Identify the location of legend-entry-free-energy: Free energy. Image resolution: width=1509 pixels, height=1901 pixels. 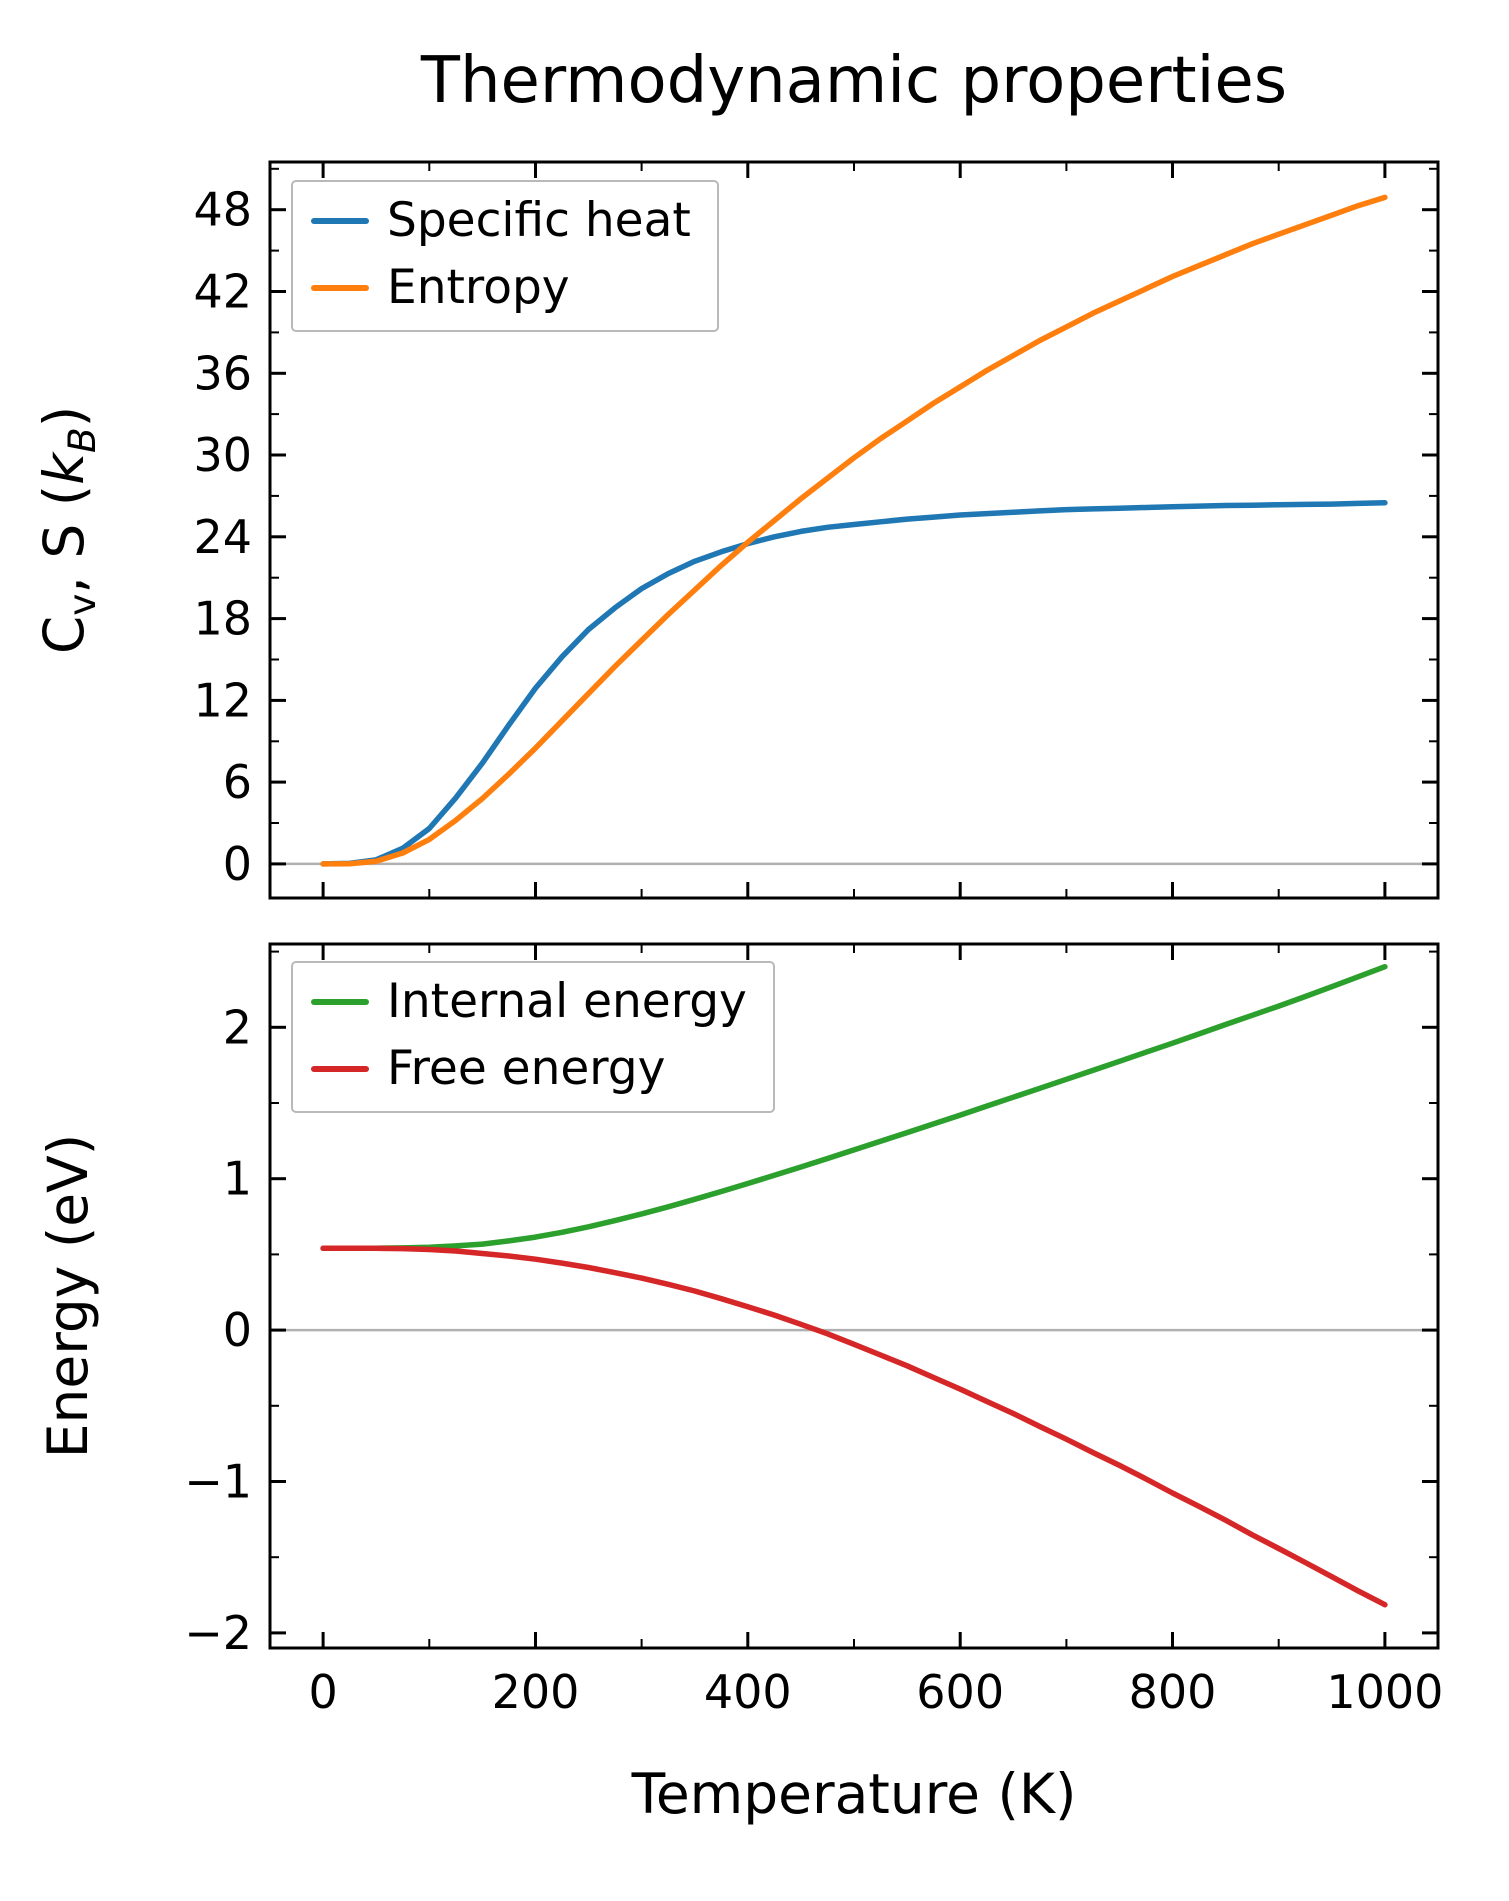
(529, 1069).